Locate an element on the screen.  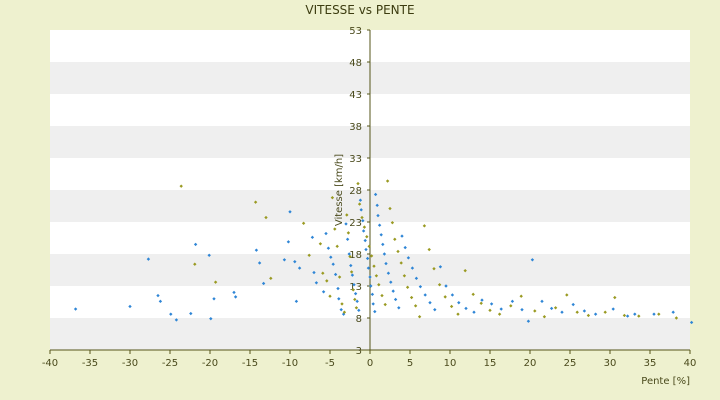
x-tick-label: 25 is located at coordinates (570, 363).